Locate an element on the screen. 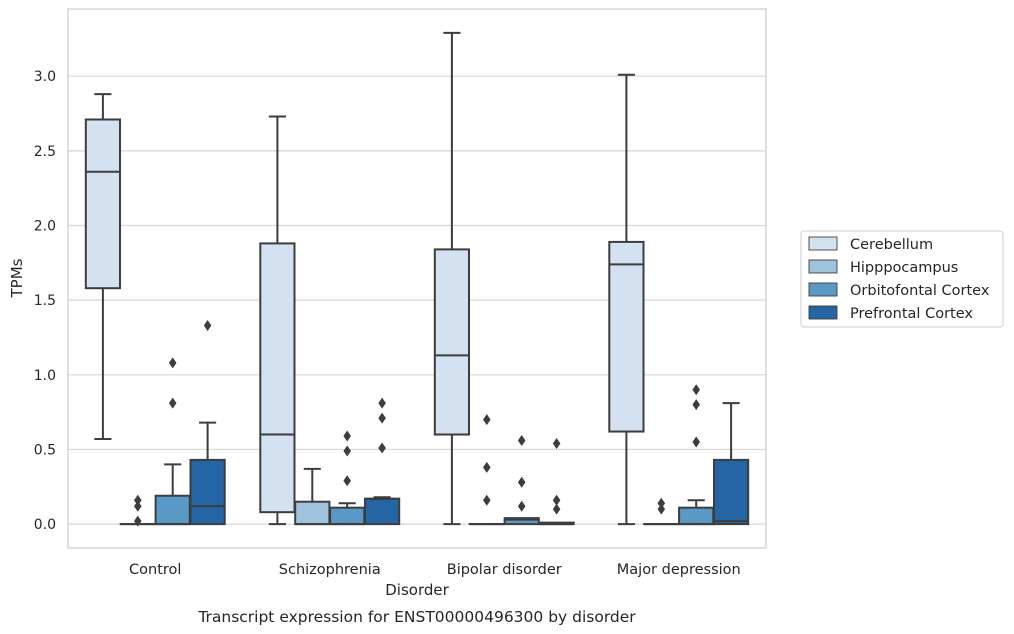 The width and height of the screenshot is (1014, 634). legend-frame is located at coordinates (902, 279).